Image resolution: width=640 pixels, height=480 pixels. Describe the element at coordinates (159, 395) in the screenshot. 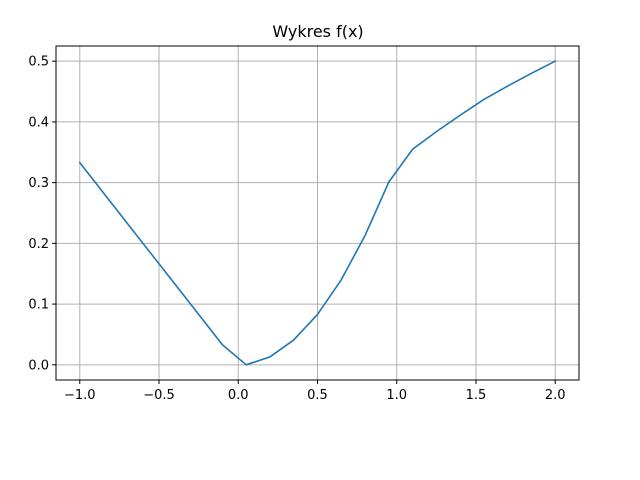

I see `x-tick-label: −0.5` at that location.